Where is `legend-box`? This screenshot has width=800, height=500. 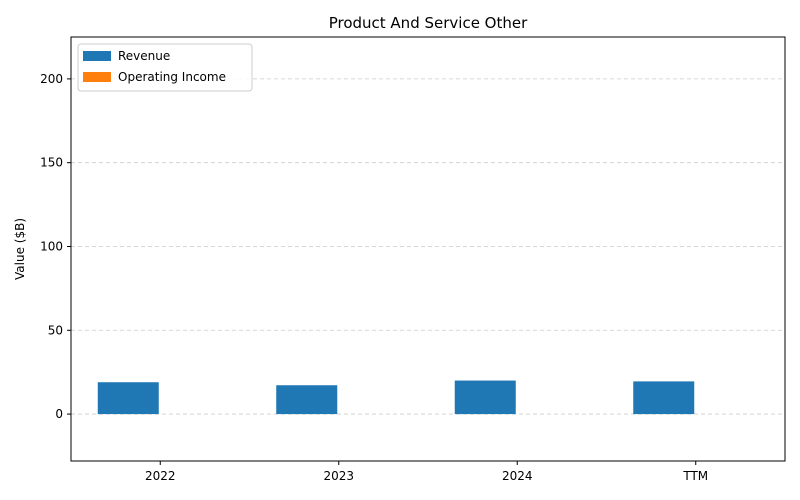 legend-box is located at coordinates (165, 67).